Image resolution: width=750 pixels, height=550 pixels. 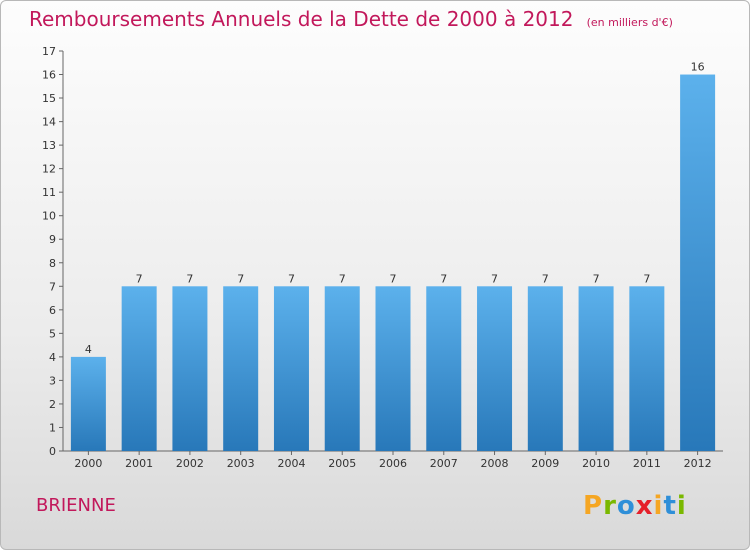 What do you see at coordinates (52, 263) in the screenshot?
I see `y-tick-label: 8` at bounding box center [52, 263].